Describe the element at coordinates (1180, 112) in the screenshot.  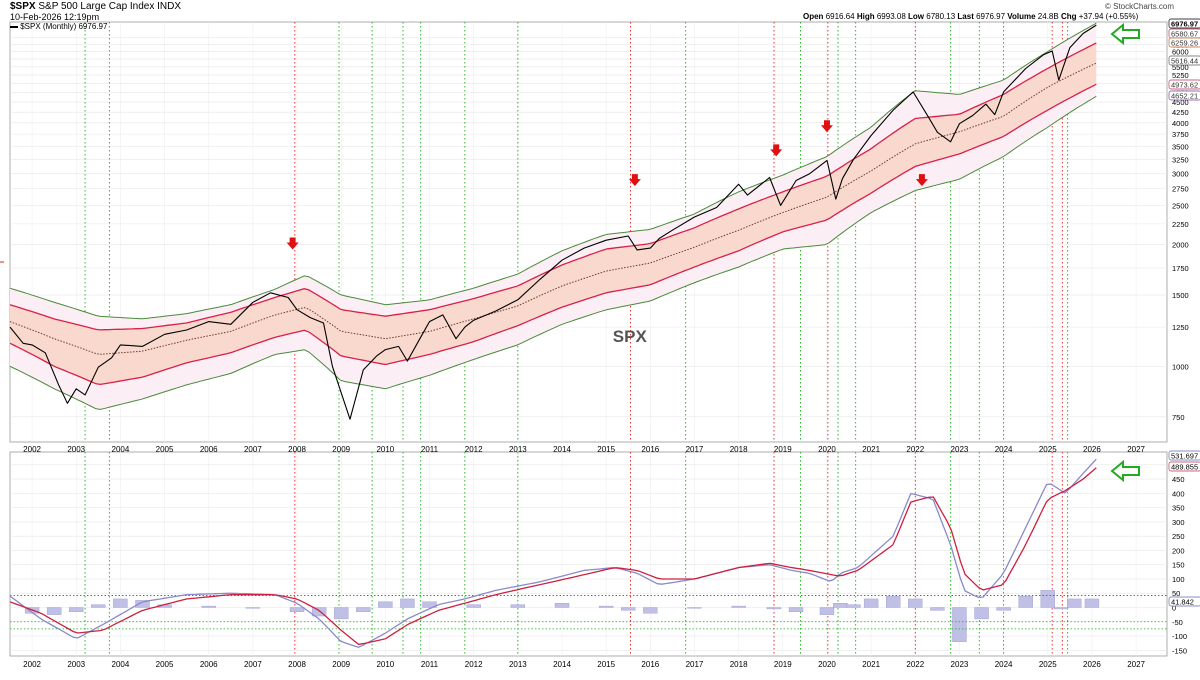
I see `price-y-tick-label: 4250` at that location.